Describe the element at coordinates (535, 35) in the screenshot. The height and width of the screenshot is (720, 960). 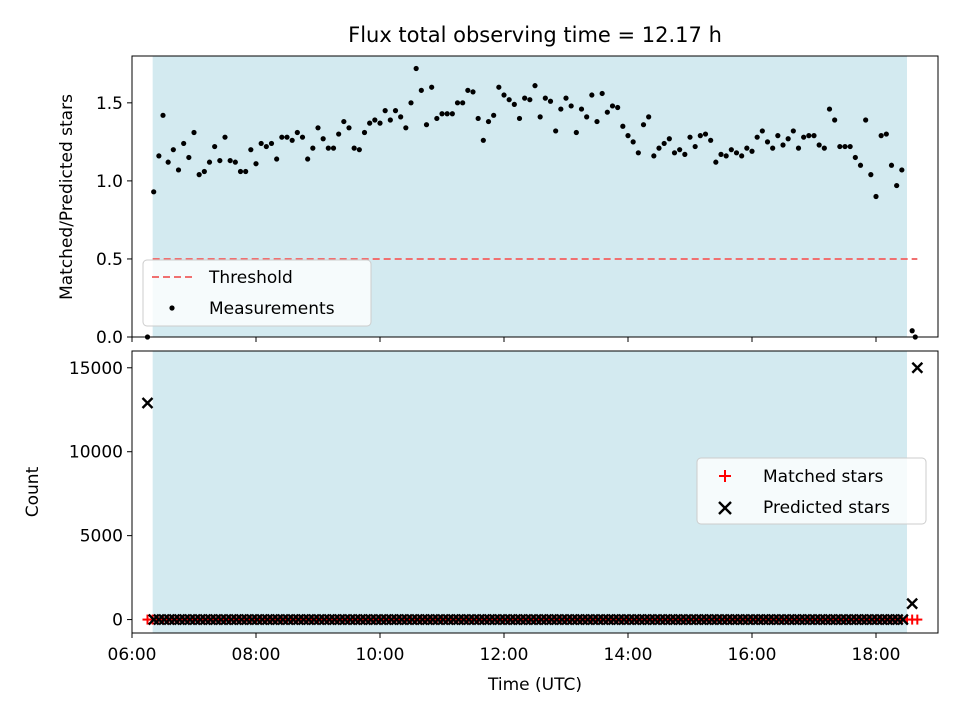
I see `chart-title: Flux total observing time = 12.17 h` at that location.